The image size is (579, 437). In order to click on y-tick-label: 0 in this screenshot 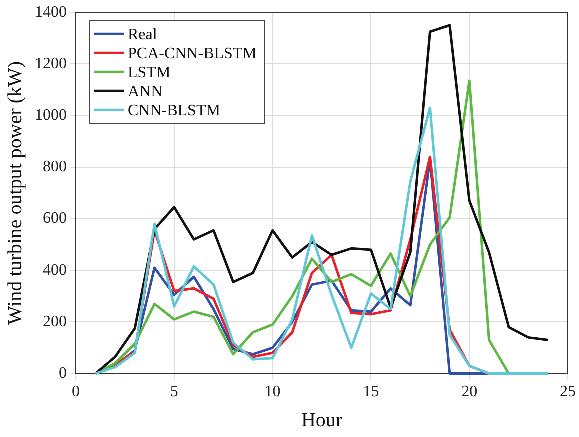, I will do `click(63, 373)`.